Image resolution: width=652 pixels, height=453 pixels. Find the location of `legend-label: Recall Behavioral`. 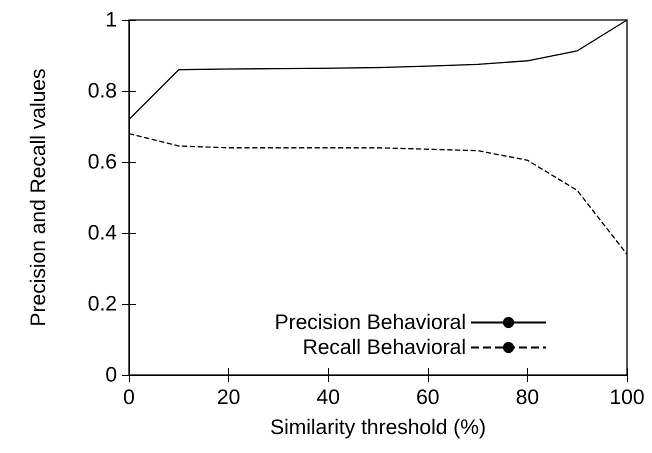

legend-label: Recall Behavioral is located at coordinates (384, 347).